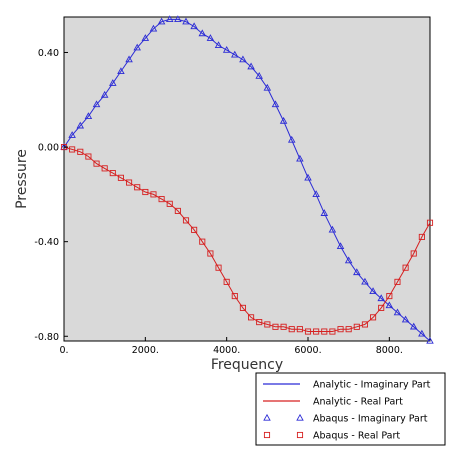 The image size is (459, 454). What do you see at coordinates (226, 350) in the screenshot?
I see `x-tick-label: 4000.` at bounding box center [226, 350].